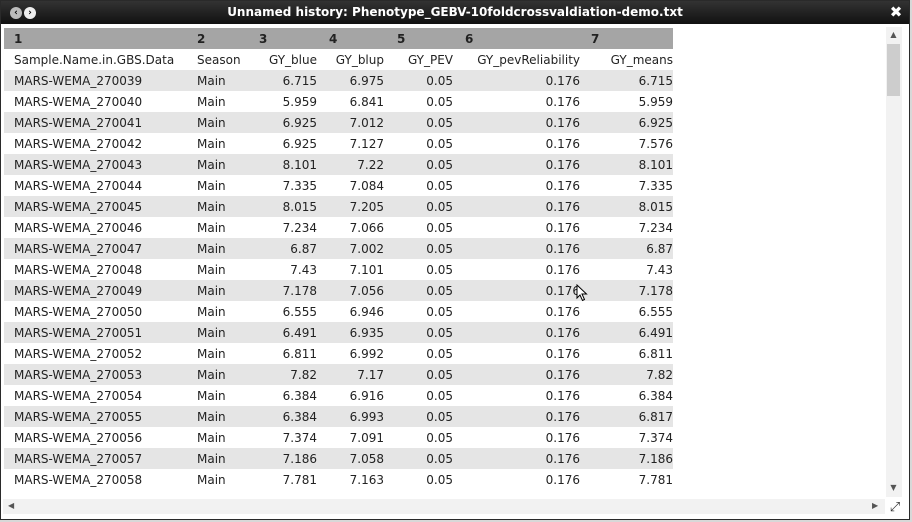 Image resolution: width=912 pixels, height=522 pixels. What do you see at coordinates (95, 311) in the screenshot?
I see `table-cell: MARS-WEMA_270050` at bounding box center [95, 311].